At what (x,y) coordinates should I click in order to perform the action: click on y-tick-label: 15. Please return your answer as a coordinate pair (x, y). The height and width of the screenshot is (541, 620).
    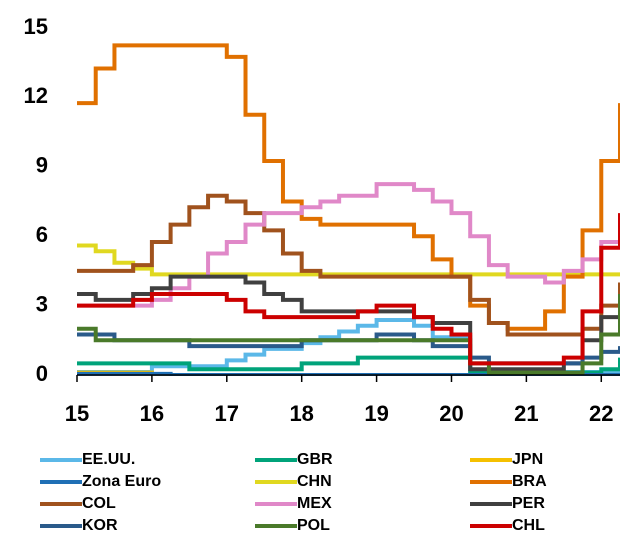
    Looking at the image, I should click on (36, 26).